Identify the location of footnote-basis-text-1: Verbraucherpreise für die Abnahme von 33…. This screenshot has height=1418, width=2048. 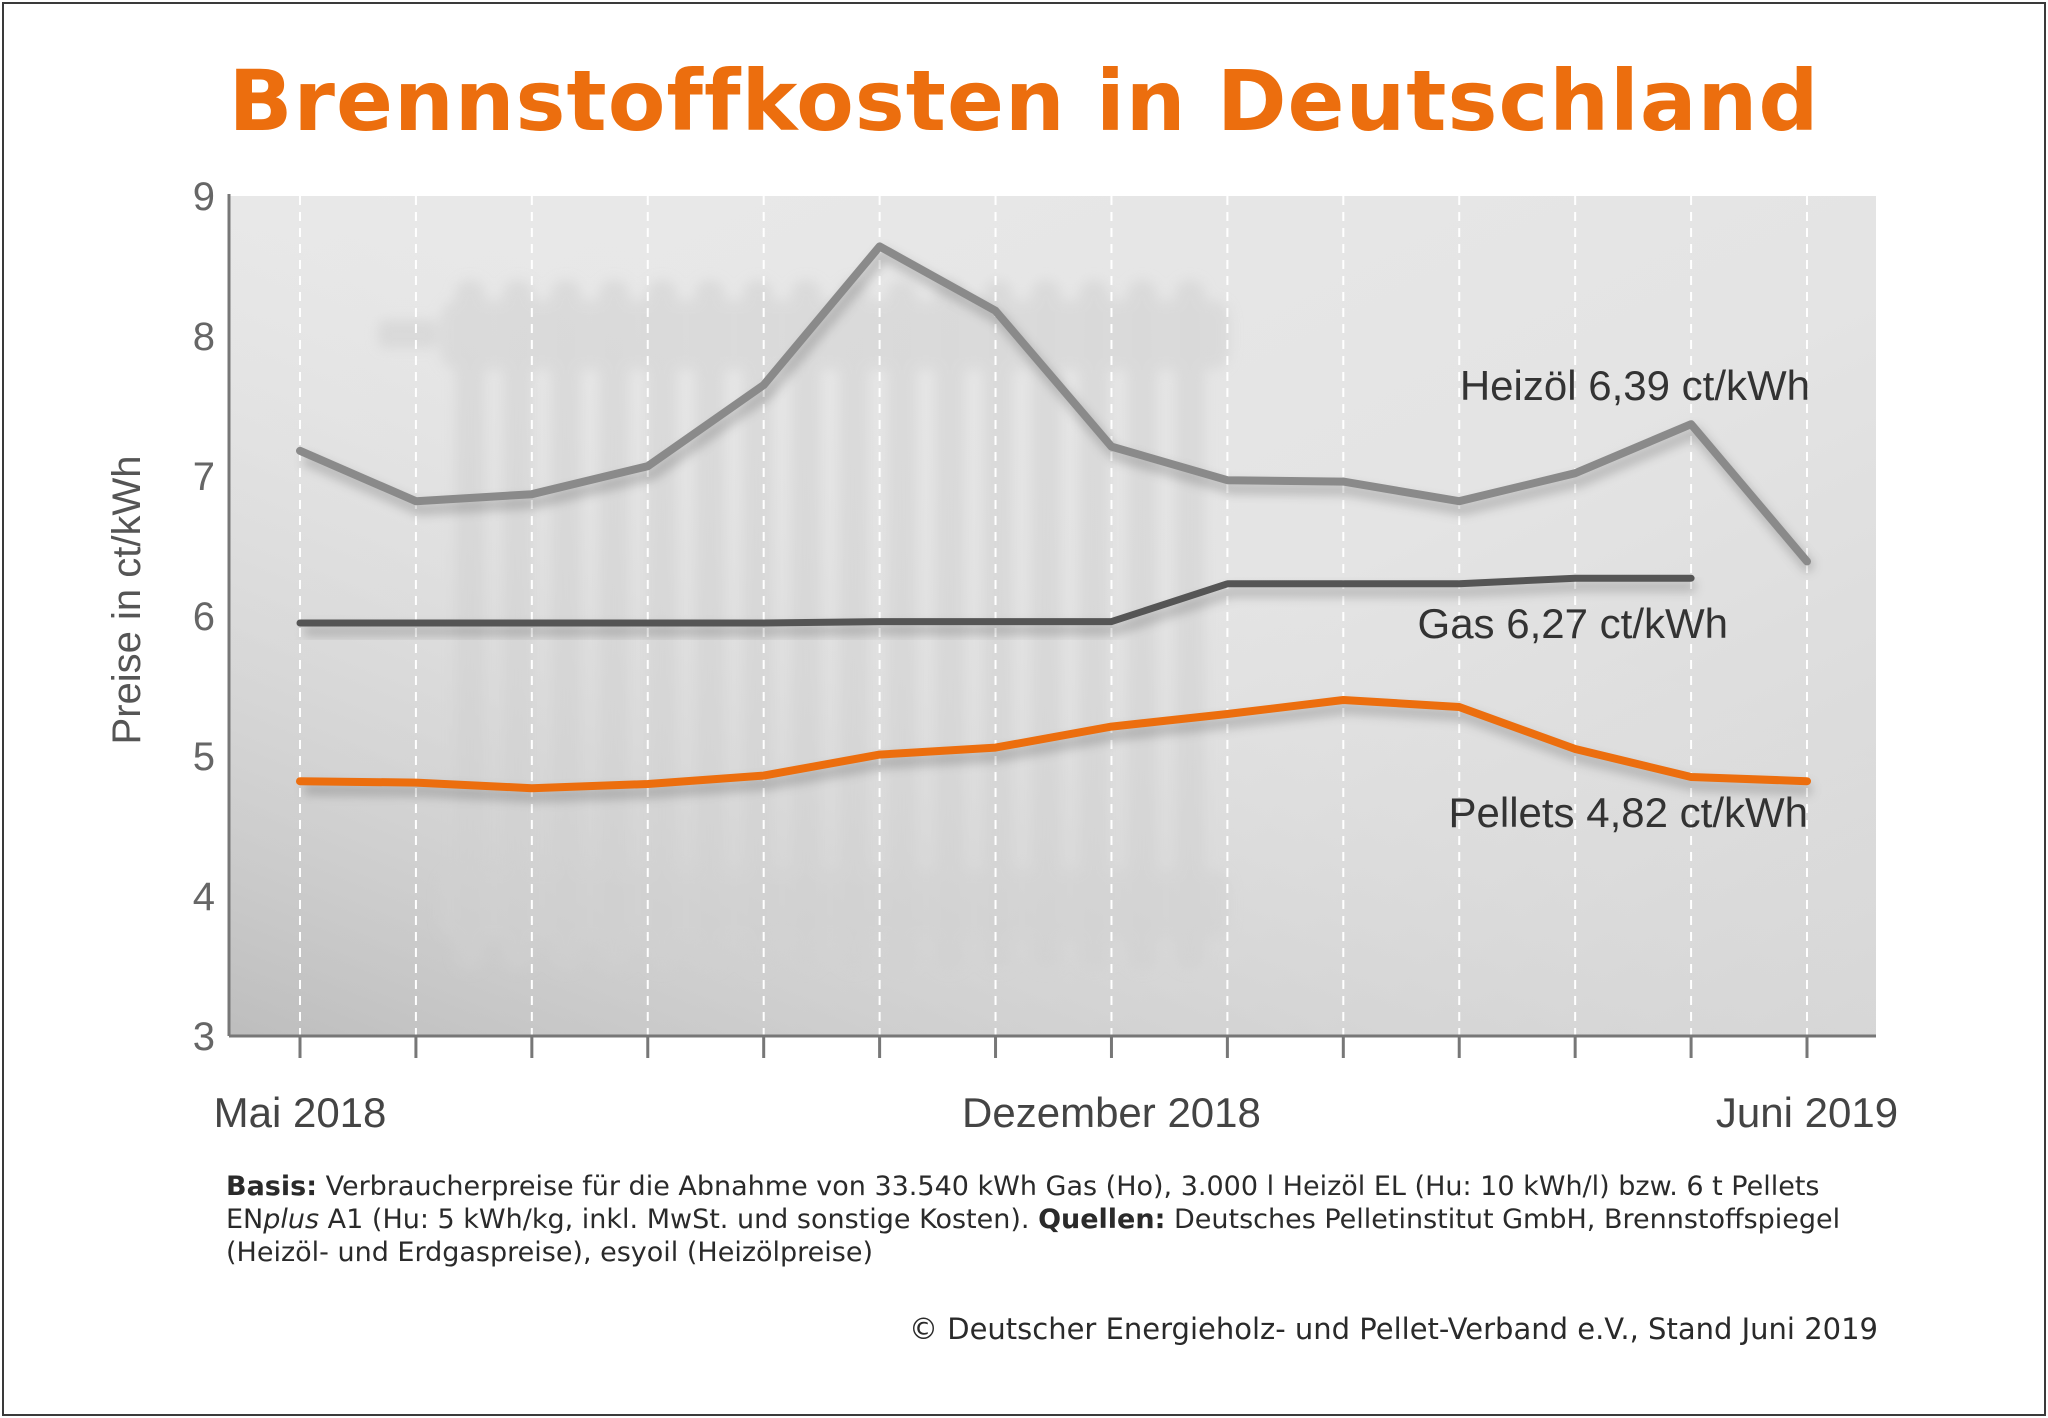
(1023, 1203).